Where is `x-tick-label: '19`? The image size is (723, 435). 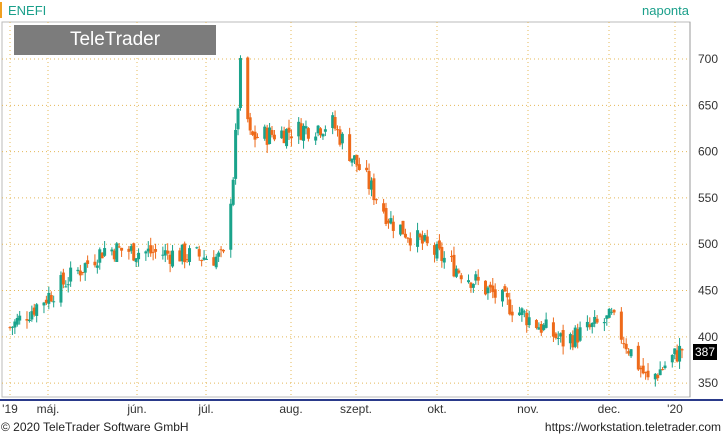
x-tick-label: '19 is located at coordinates (10, 409).